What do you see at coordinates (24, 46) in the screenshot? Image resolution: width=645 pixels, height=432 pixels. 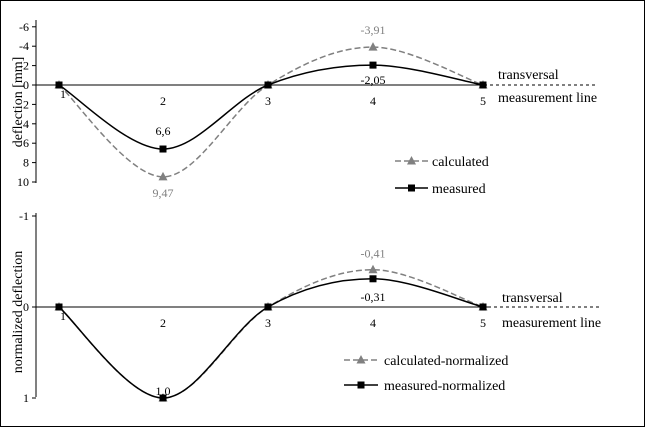 I see `y-tick-label: -4` at bounding box center [24, 46].